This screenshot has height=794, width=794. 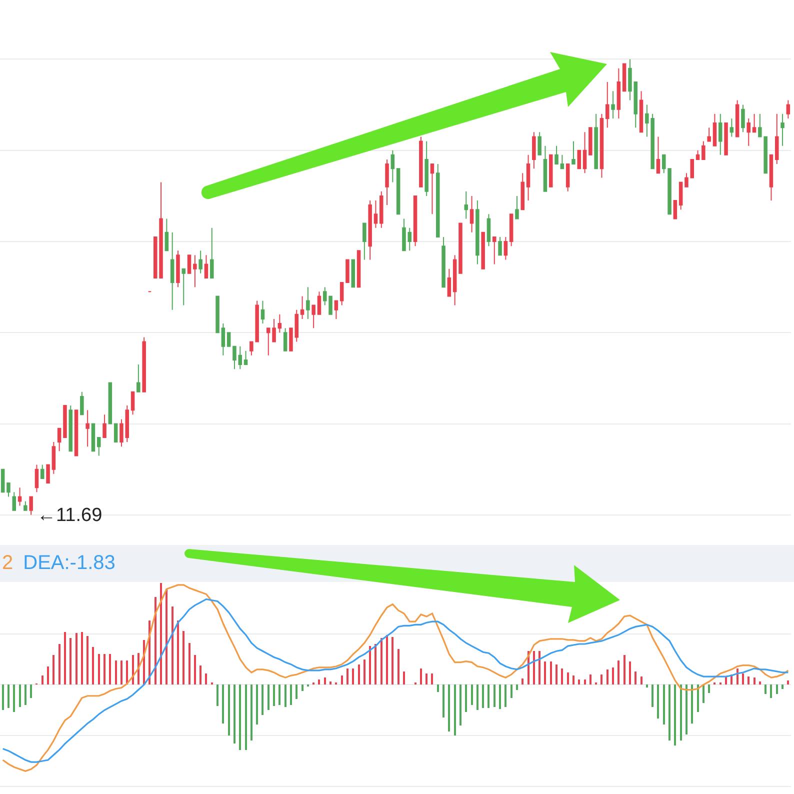 What do you see at coordinates (69, 563) in the screenshot?
I see `text: DEA:-1.83` at bounding box center [69, 563].